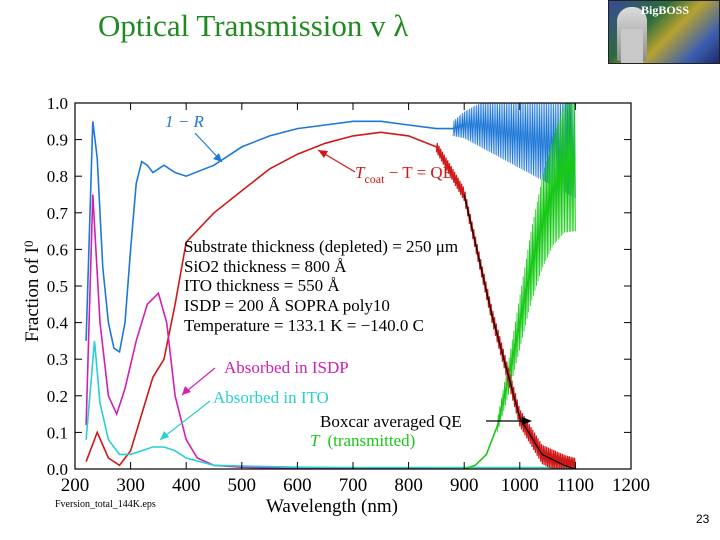  I want to click on x-tick-label: 700, so click(353, 485).